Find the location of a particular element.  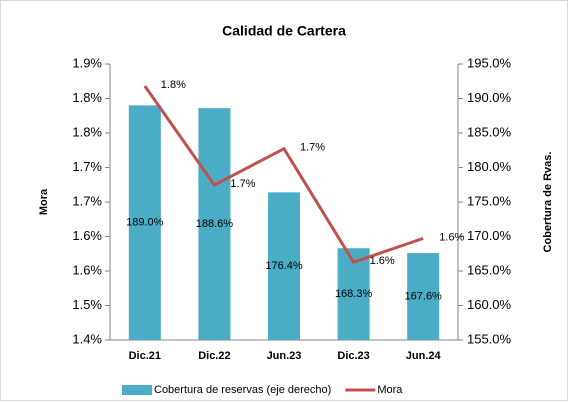

chart-title: Calidad de Cartera is located at coordinates (284, 31).